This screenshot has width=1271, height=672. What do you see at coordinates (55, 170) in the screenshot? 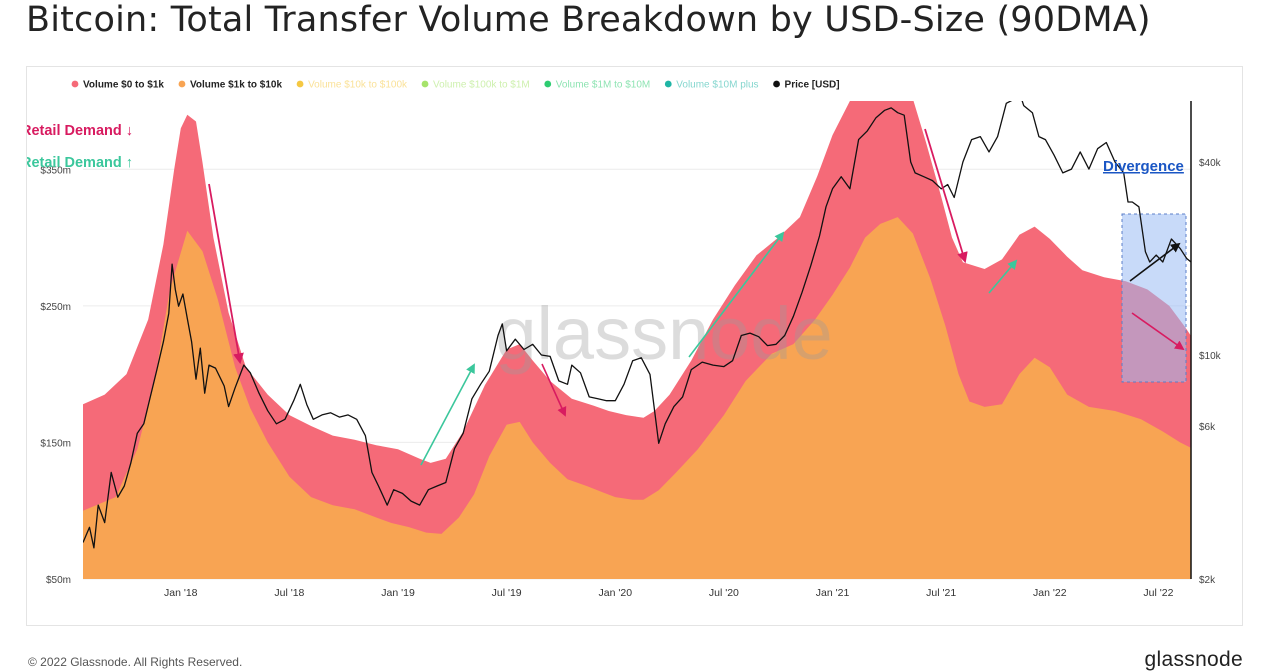
I see `y-left-tick-label: $350m` at bounding box center [55, 170].